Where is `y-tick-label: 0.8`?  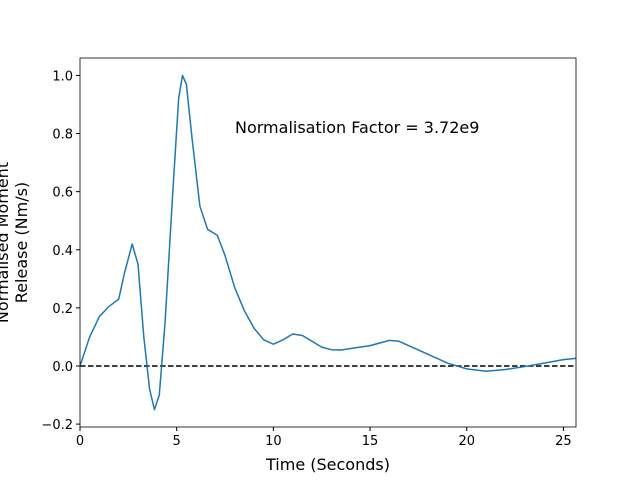
y-tick-label: 0.8 is located at coordinates (62, 135).